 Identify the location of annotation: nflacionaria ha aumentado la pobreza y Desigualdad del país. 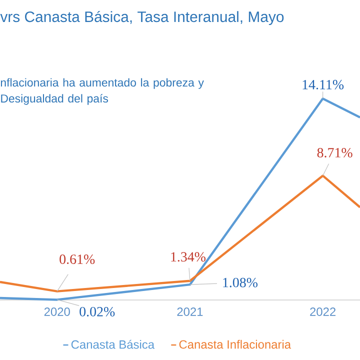
(102, 91).